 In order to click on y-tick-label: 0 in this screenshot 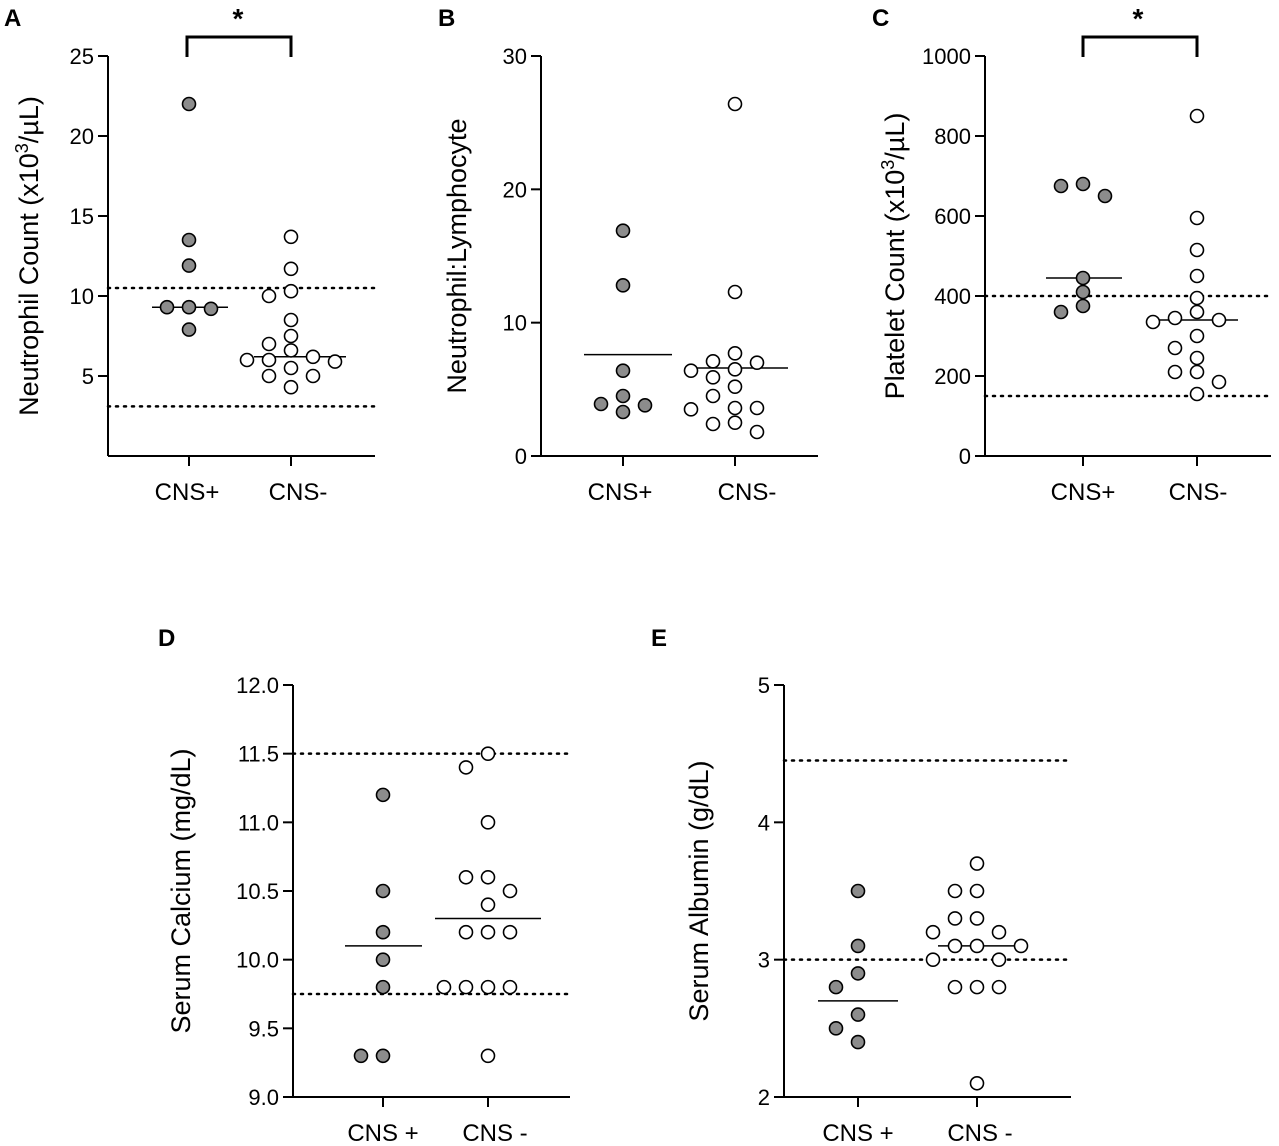, I will do `click(521, 456)`.